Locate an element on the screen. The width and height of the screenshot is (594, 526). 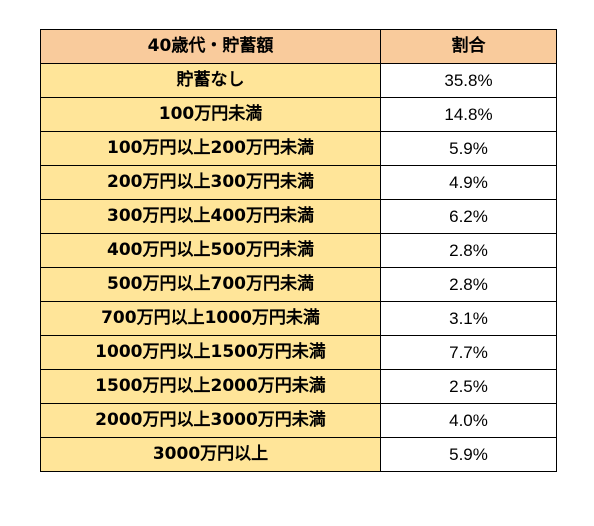
share-value: 14.8% is located at coordinates (468, 114).